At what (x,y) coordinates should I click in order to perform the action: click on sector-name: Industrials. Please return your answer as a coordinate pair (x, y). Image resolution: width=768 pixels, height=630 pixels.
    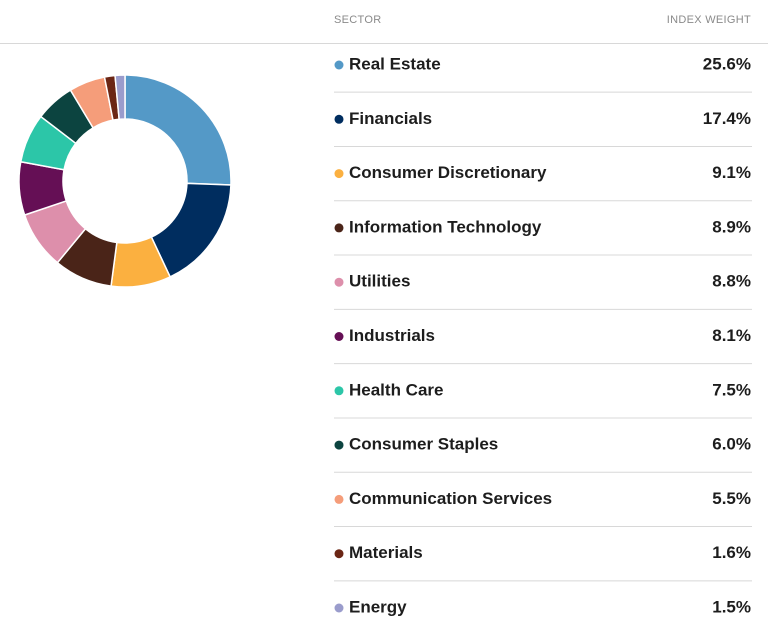
    Looking at the image, I should click on (392, 335).